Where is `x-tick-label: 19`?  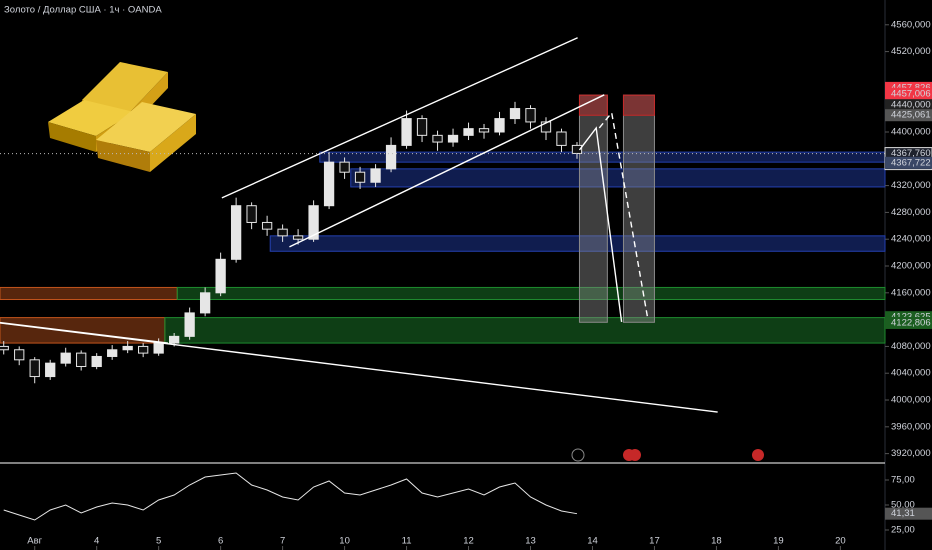
x-tick-label: 19 is located at coordinates (778, 541).